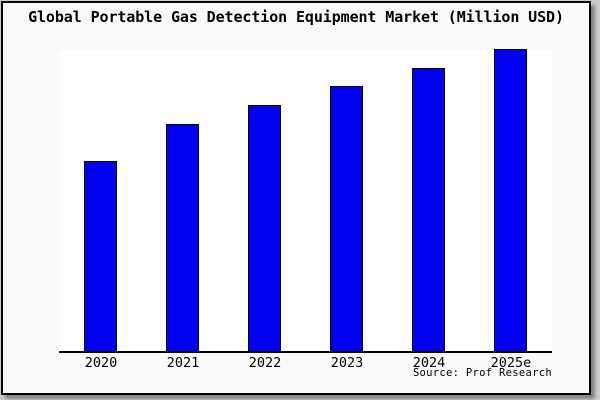  Describe the element at coordinates (305, 352) in the screenshot. I see `x-axis-line` at that location.